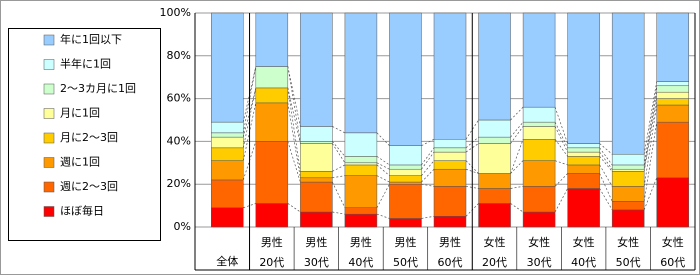 The width and height of the screenshot is (700, 275). What do you see at coordinates (179, 183) in the screenshot?
I see `y-tick-label: 20%` at bounding box center [179, 183].